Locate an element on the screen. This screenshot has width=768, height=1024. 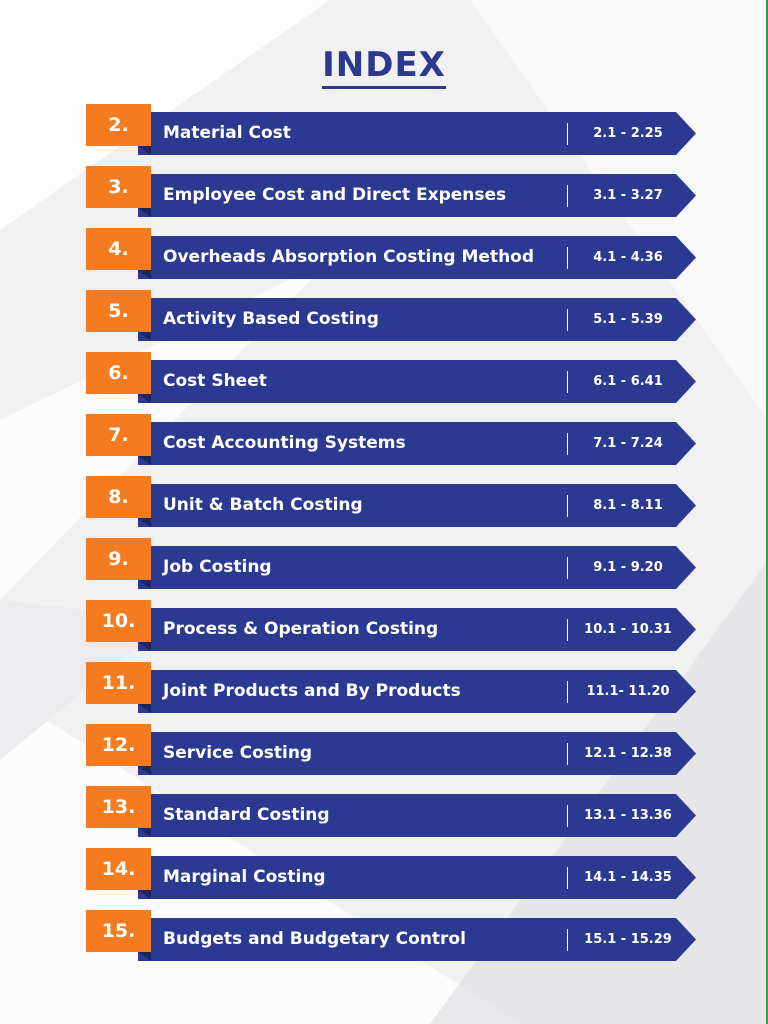
entry-title: Employee Cost and Direct Expenses is located at coordinates (335, 195).